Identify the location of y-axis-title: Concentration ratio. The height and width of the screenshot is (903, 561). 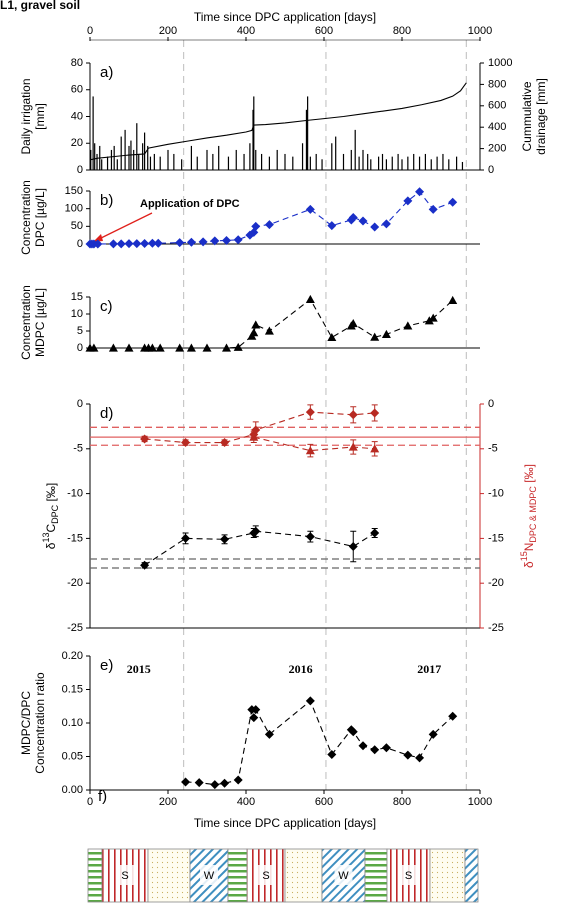
(40, 723).